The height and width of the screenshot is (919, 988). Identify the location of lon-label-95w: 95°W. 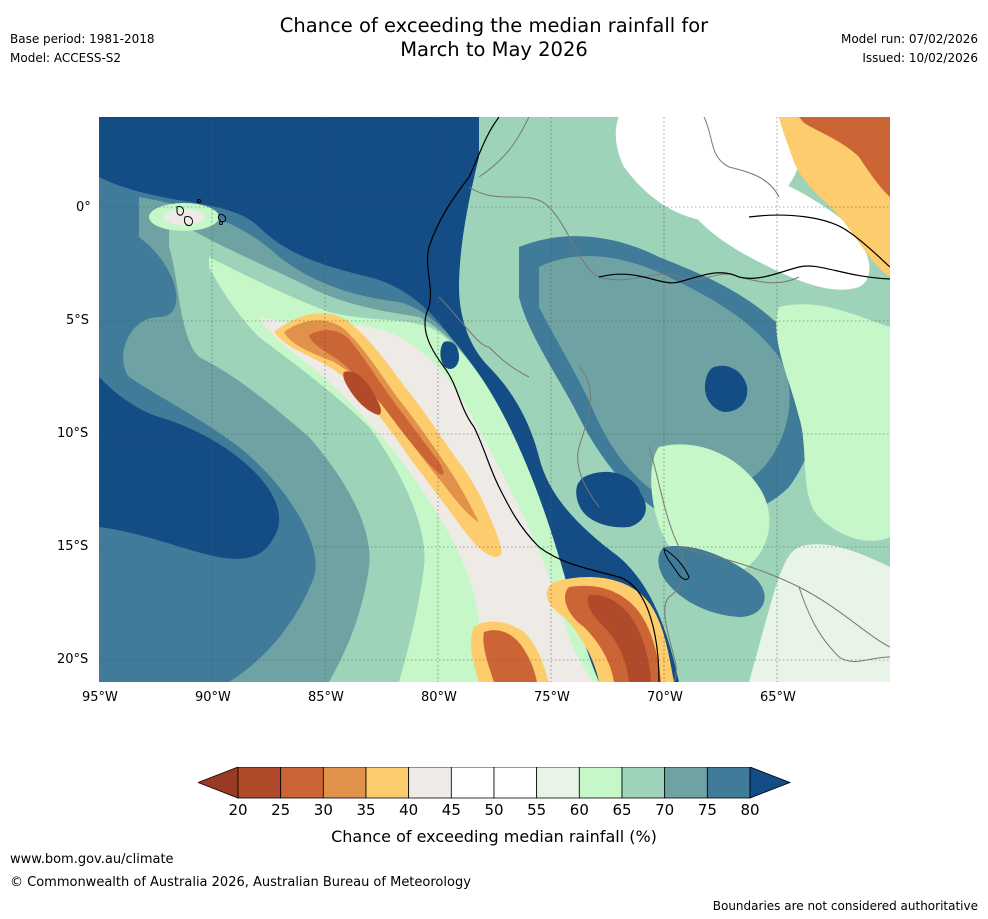
(100, 697).